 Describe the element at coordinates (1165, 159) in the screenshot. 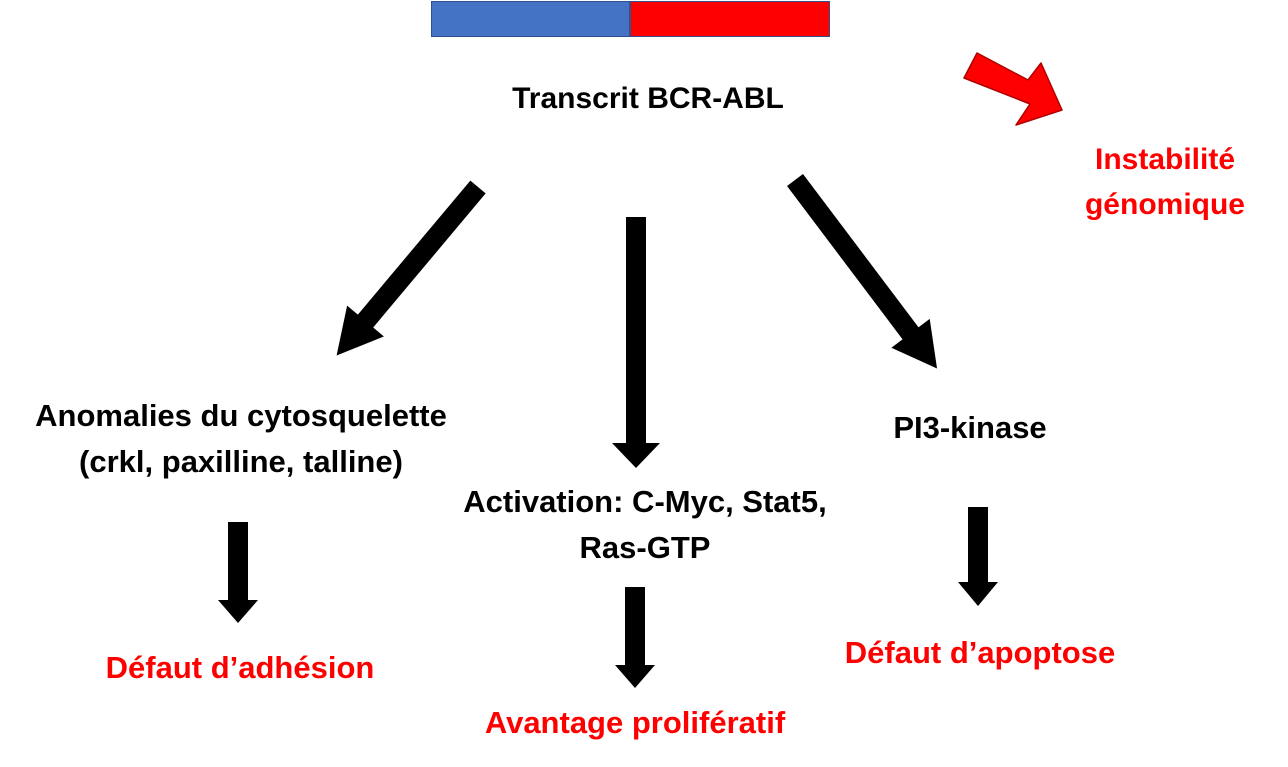

I see `genomic-instability-line1: Instabilité` at that location.